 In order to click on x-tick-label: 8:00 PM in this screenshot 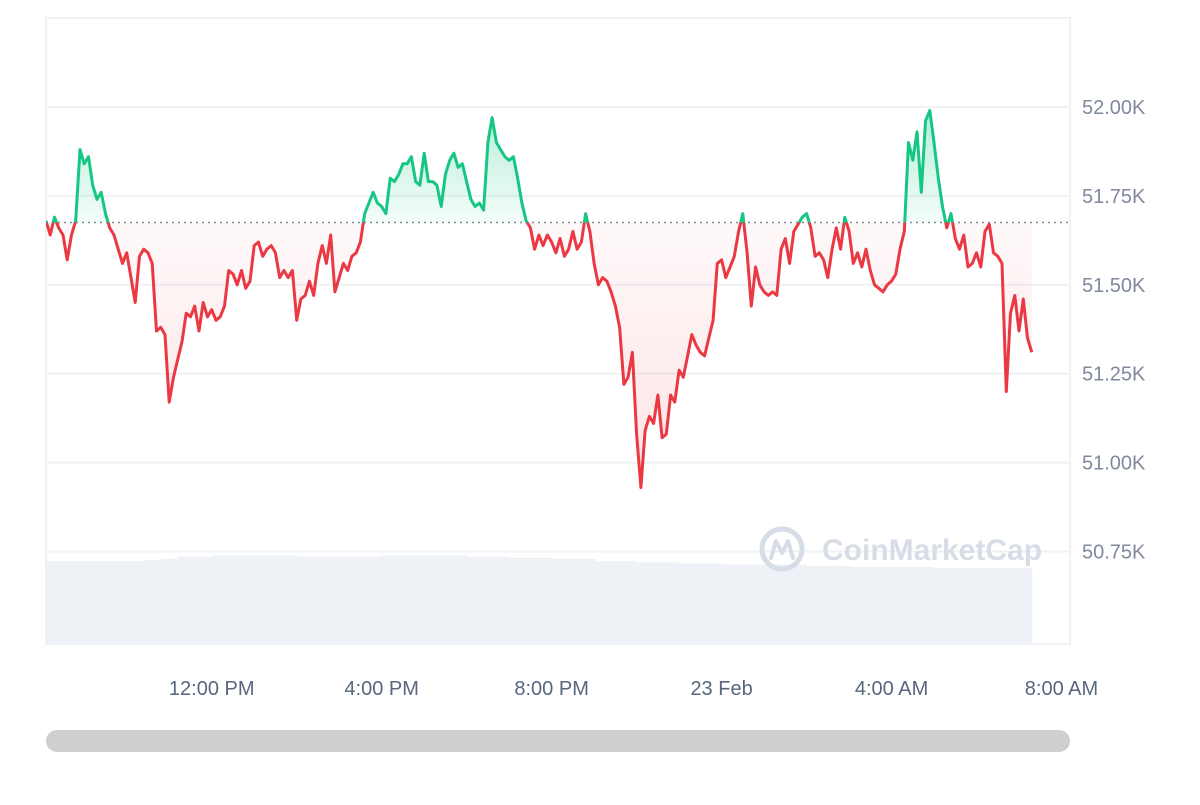, I will do `click(551, 689)`.